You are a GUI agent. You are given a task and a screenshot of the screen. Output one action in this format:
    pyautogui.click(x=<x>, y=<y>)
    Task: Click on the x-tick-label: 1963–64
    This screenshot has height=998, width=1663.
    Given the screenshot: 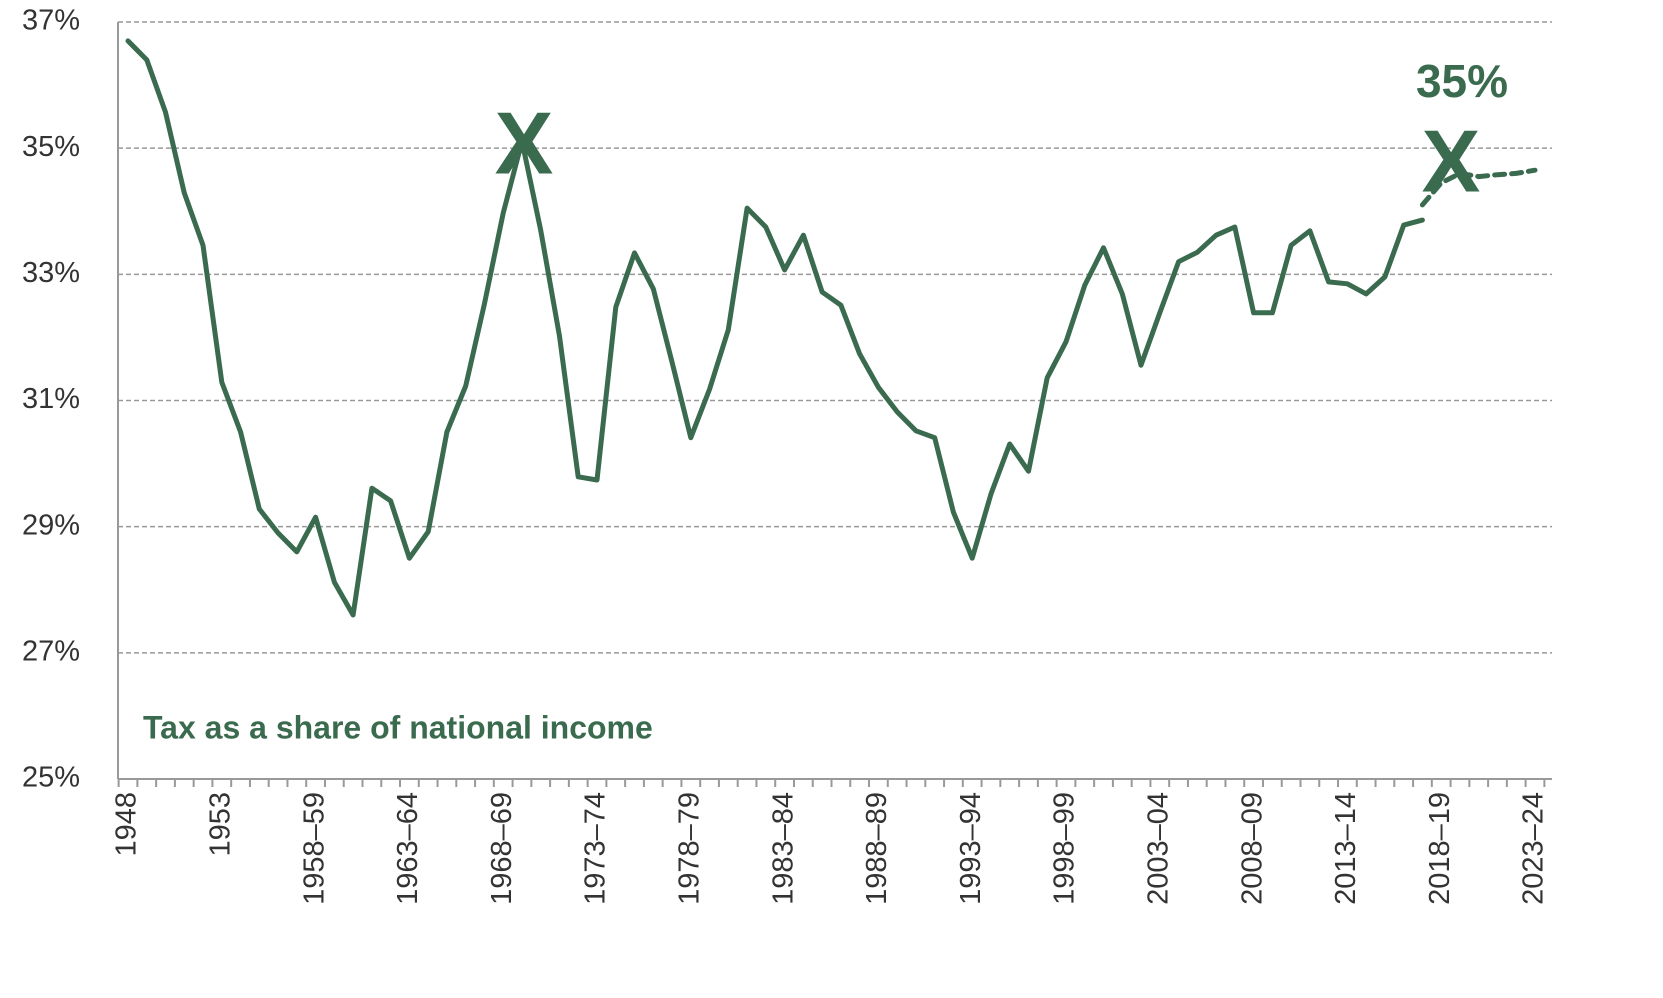 What is the action you would take?
    pyautogui.click(x=408, y=848)
    